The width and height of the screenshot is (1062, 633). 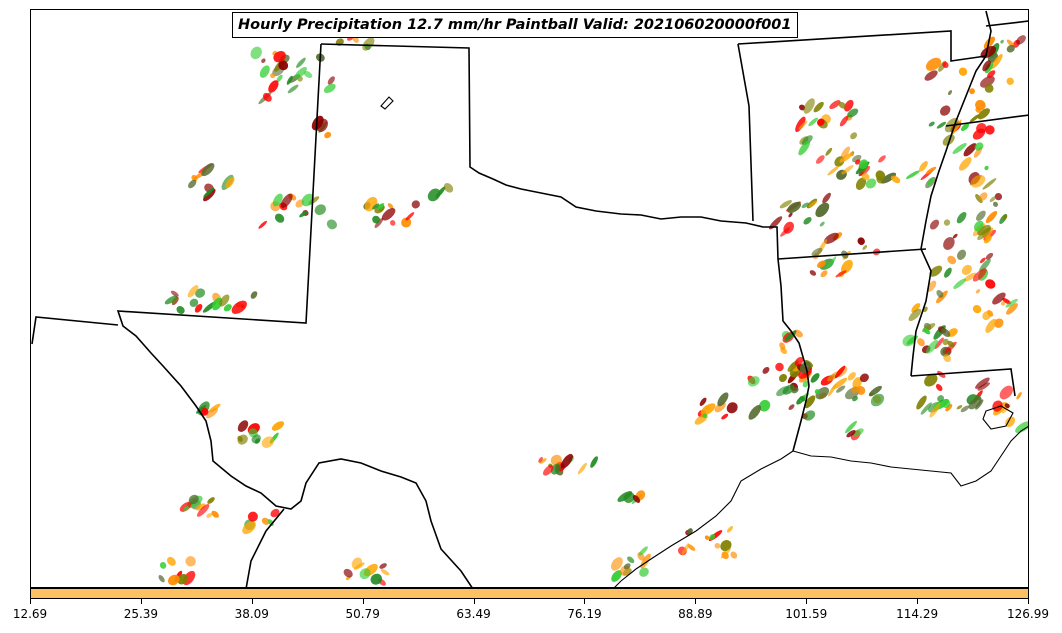 What do you see at coordinates (141, 614) in the screenshot?
I see `colorbar-tick-label: 25.39` at bounding box center [141, 614].